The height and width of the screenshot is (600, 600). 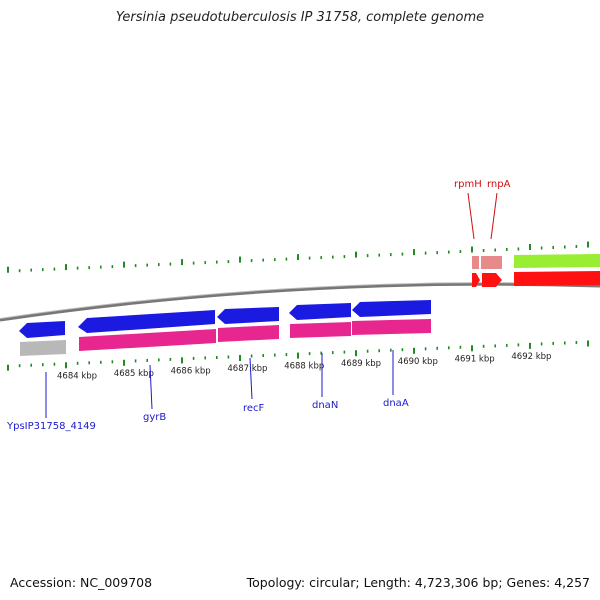 I want to click on label-dnaN: dnaN, so click(x=325, y=405).